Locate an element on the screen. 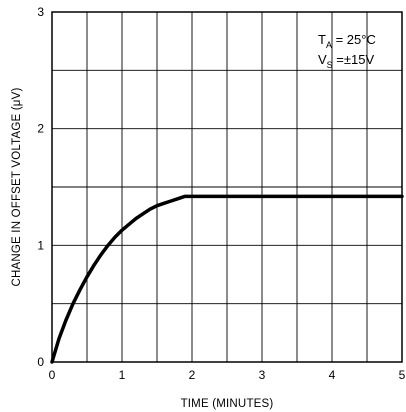 The width and height of the screenshot is (406, 412). annotation-temperature: TA = 25°C is located at coordinates (347, 41).